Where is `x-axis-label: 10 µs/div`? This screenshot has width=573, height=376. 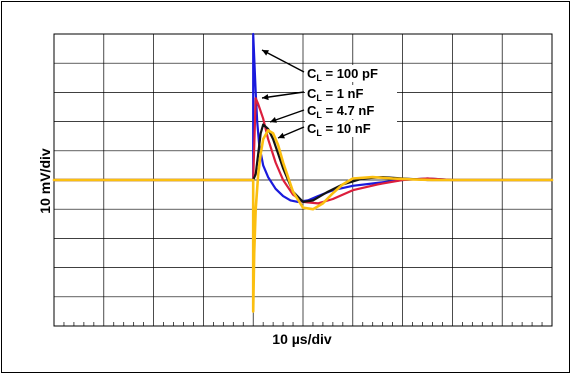 x-axis-label: 10 µs/div is located at coordinates (302, 339).